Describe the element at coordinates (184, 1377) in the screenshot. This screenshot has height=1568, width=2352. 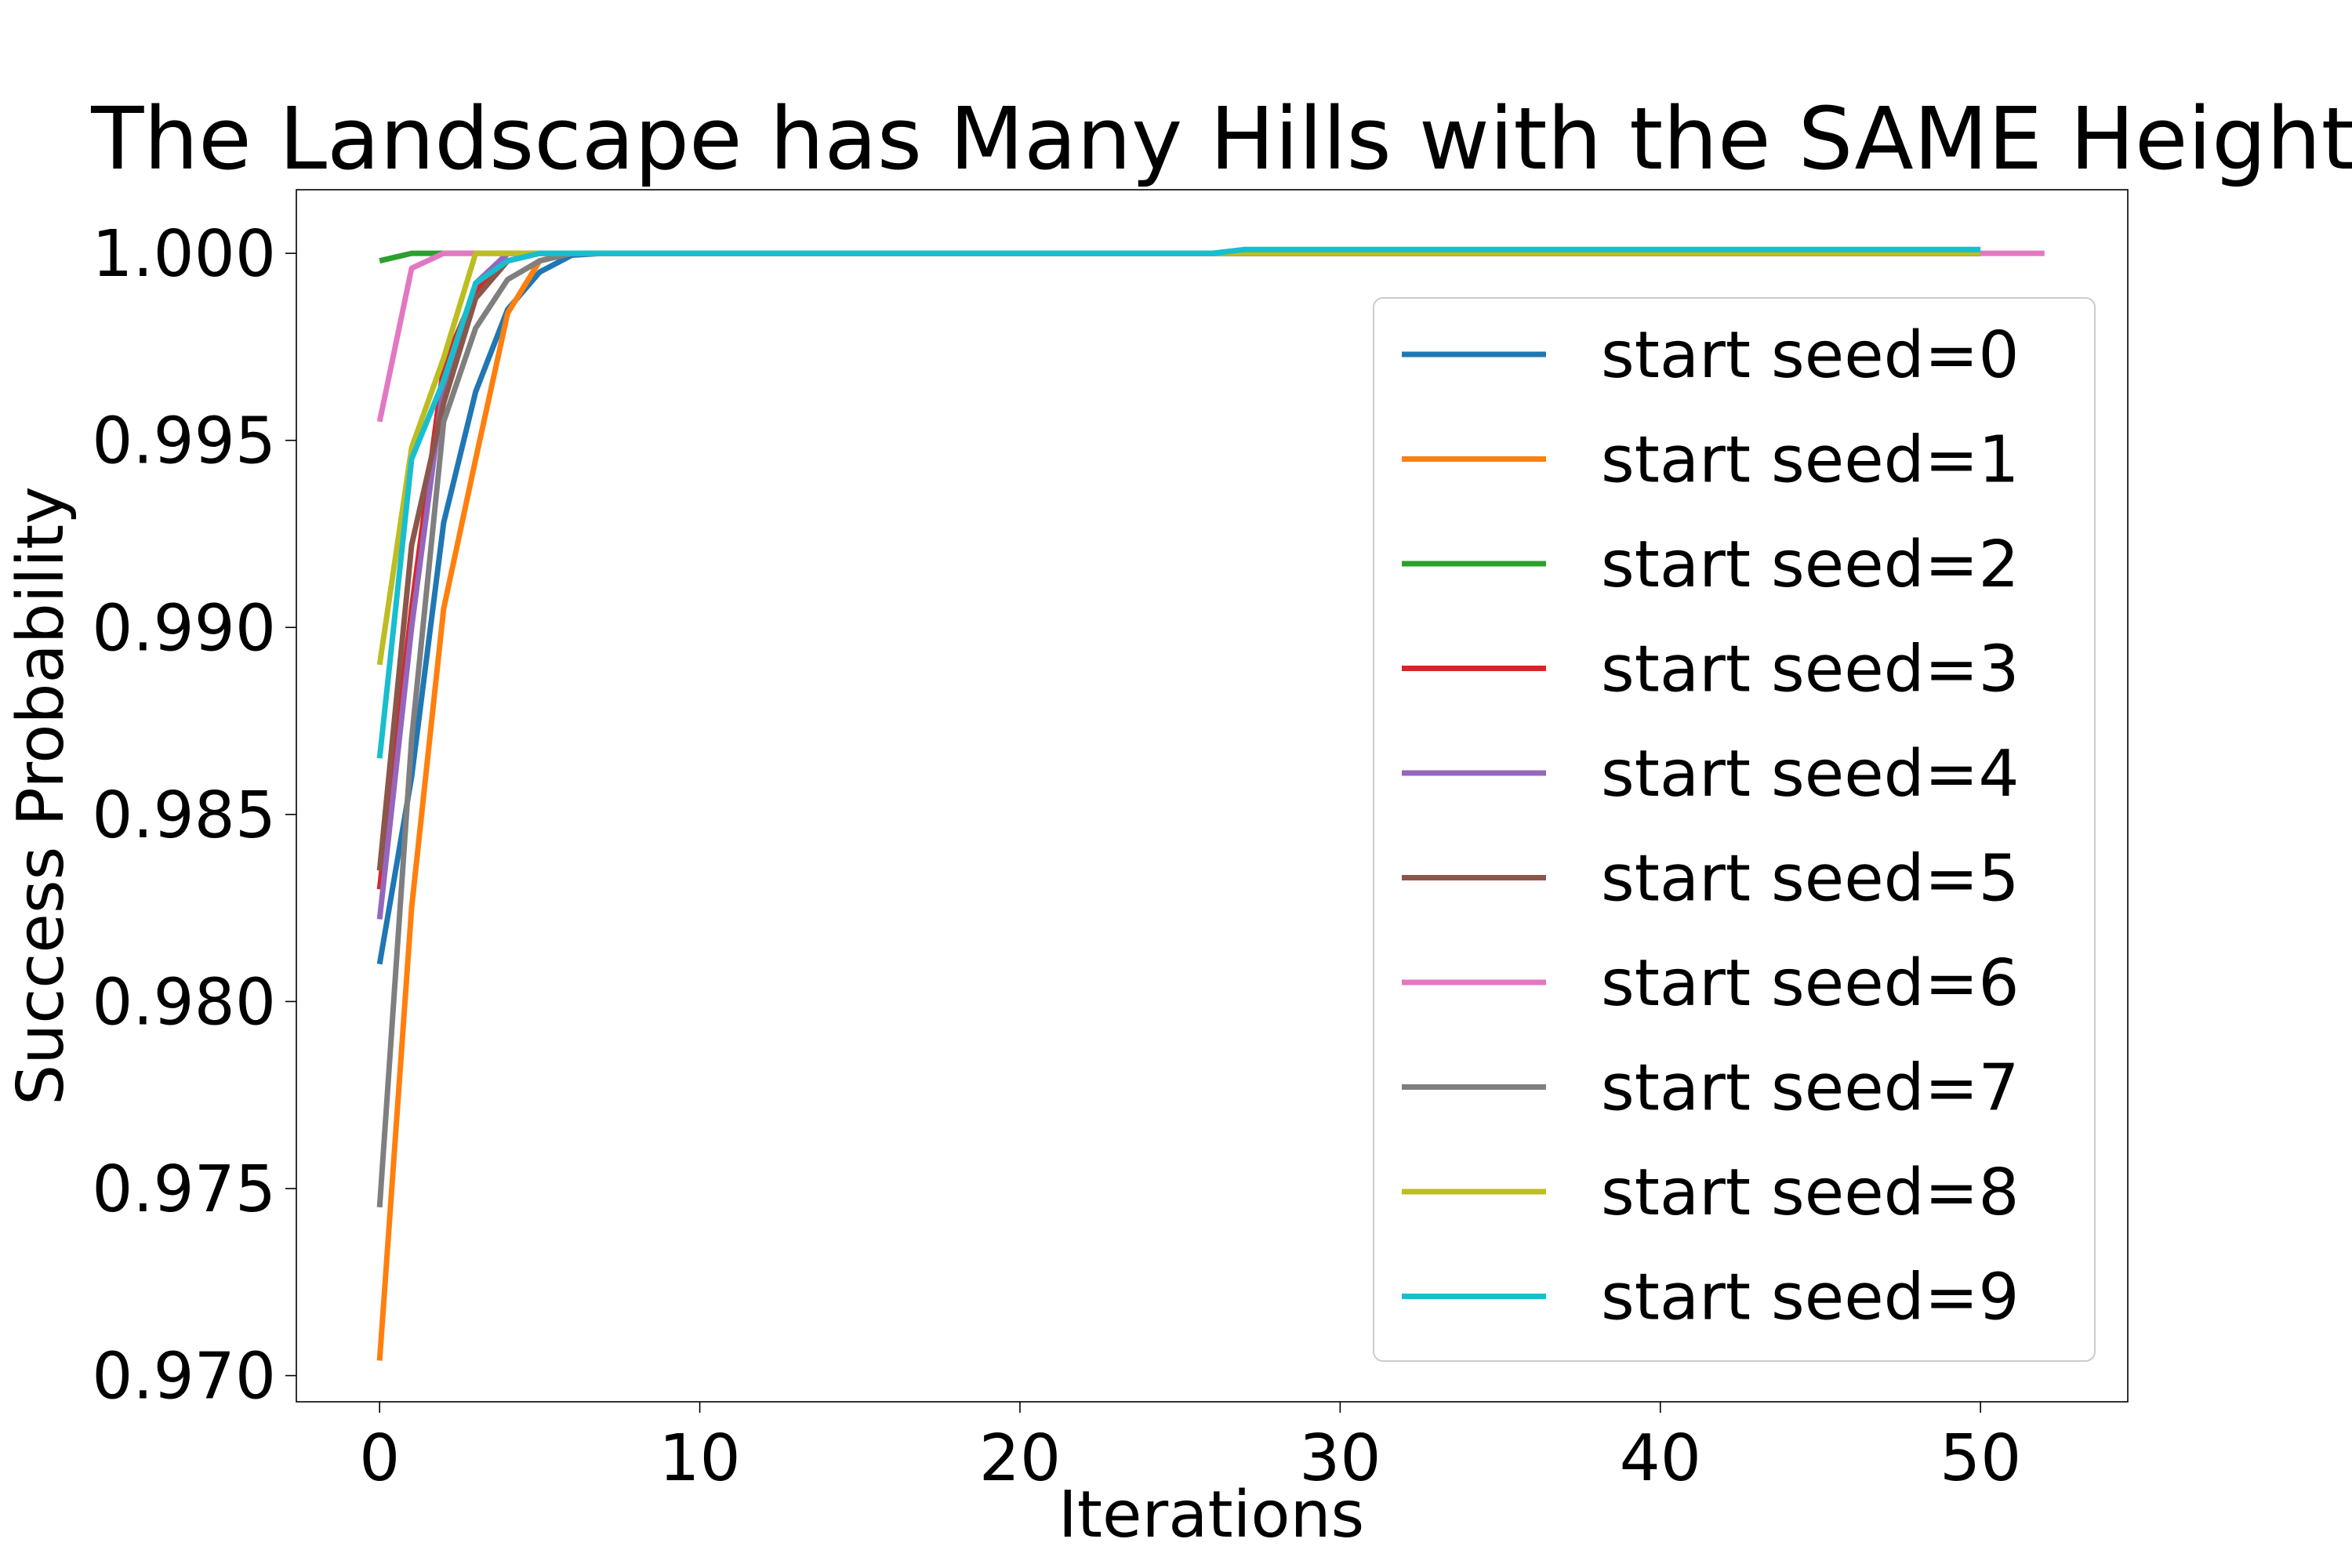
I see `y-tick-label: 0.970` at that location.